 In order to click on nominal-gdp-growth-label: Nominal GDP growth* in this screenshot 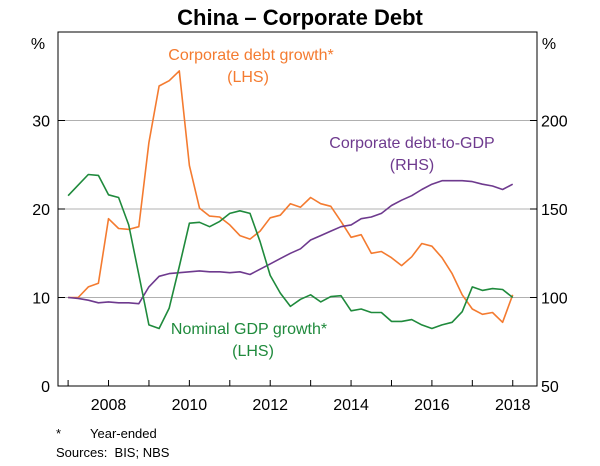, I will do `click(249, 329)`.